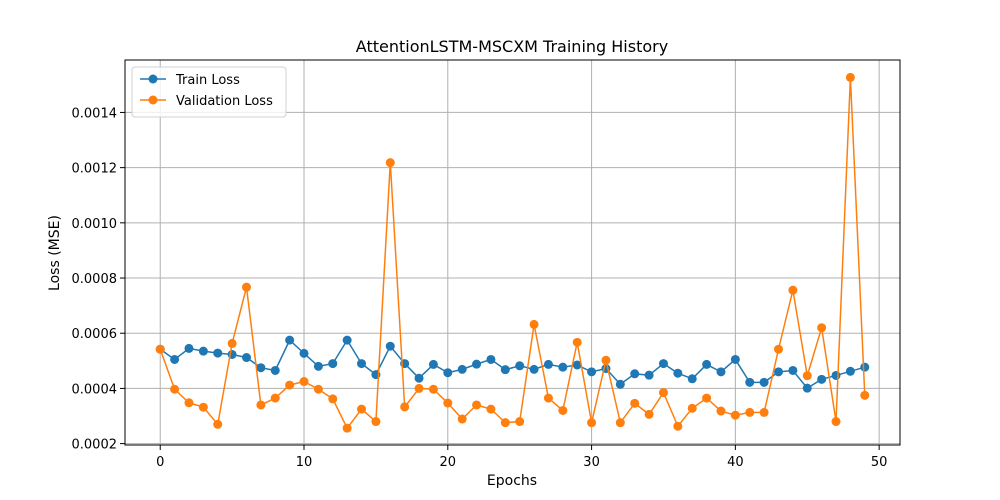 The height and width of the screenshot is (500, 1000). I want to click on legend-marker-validation, so click(153, 100).